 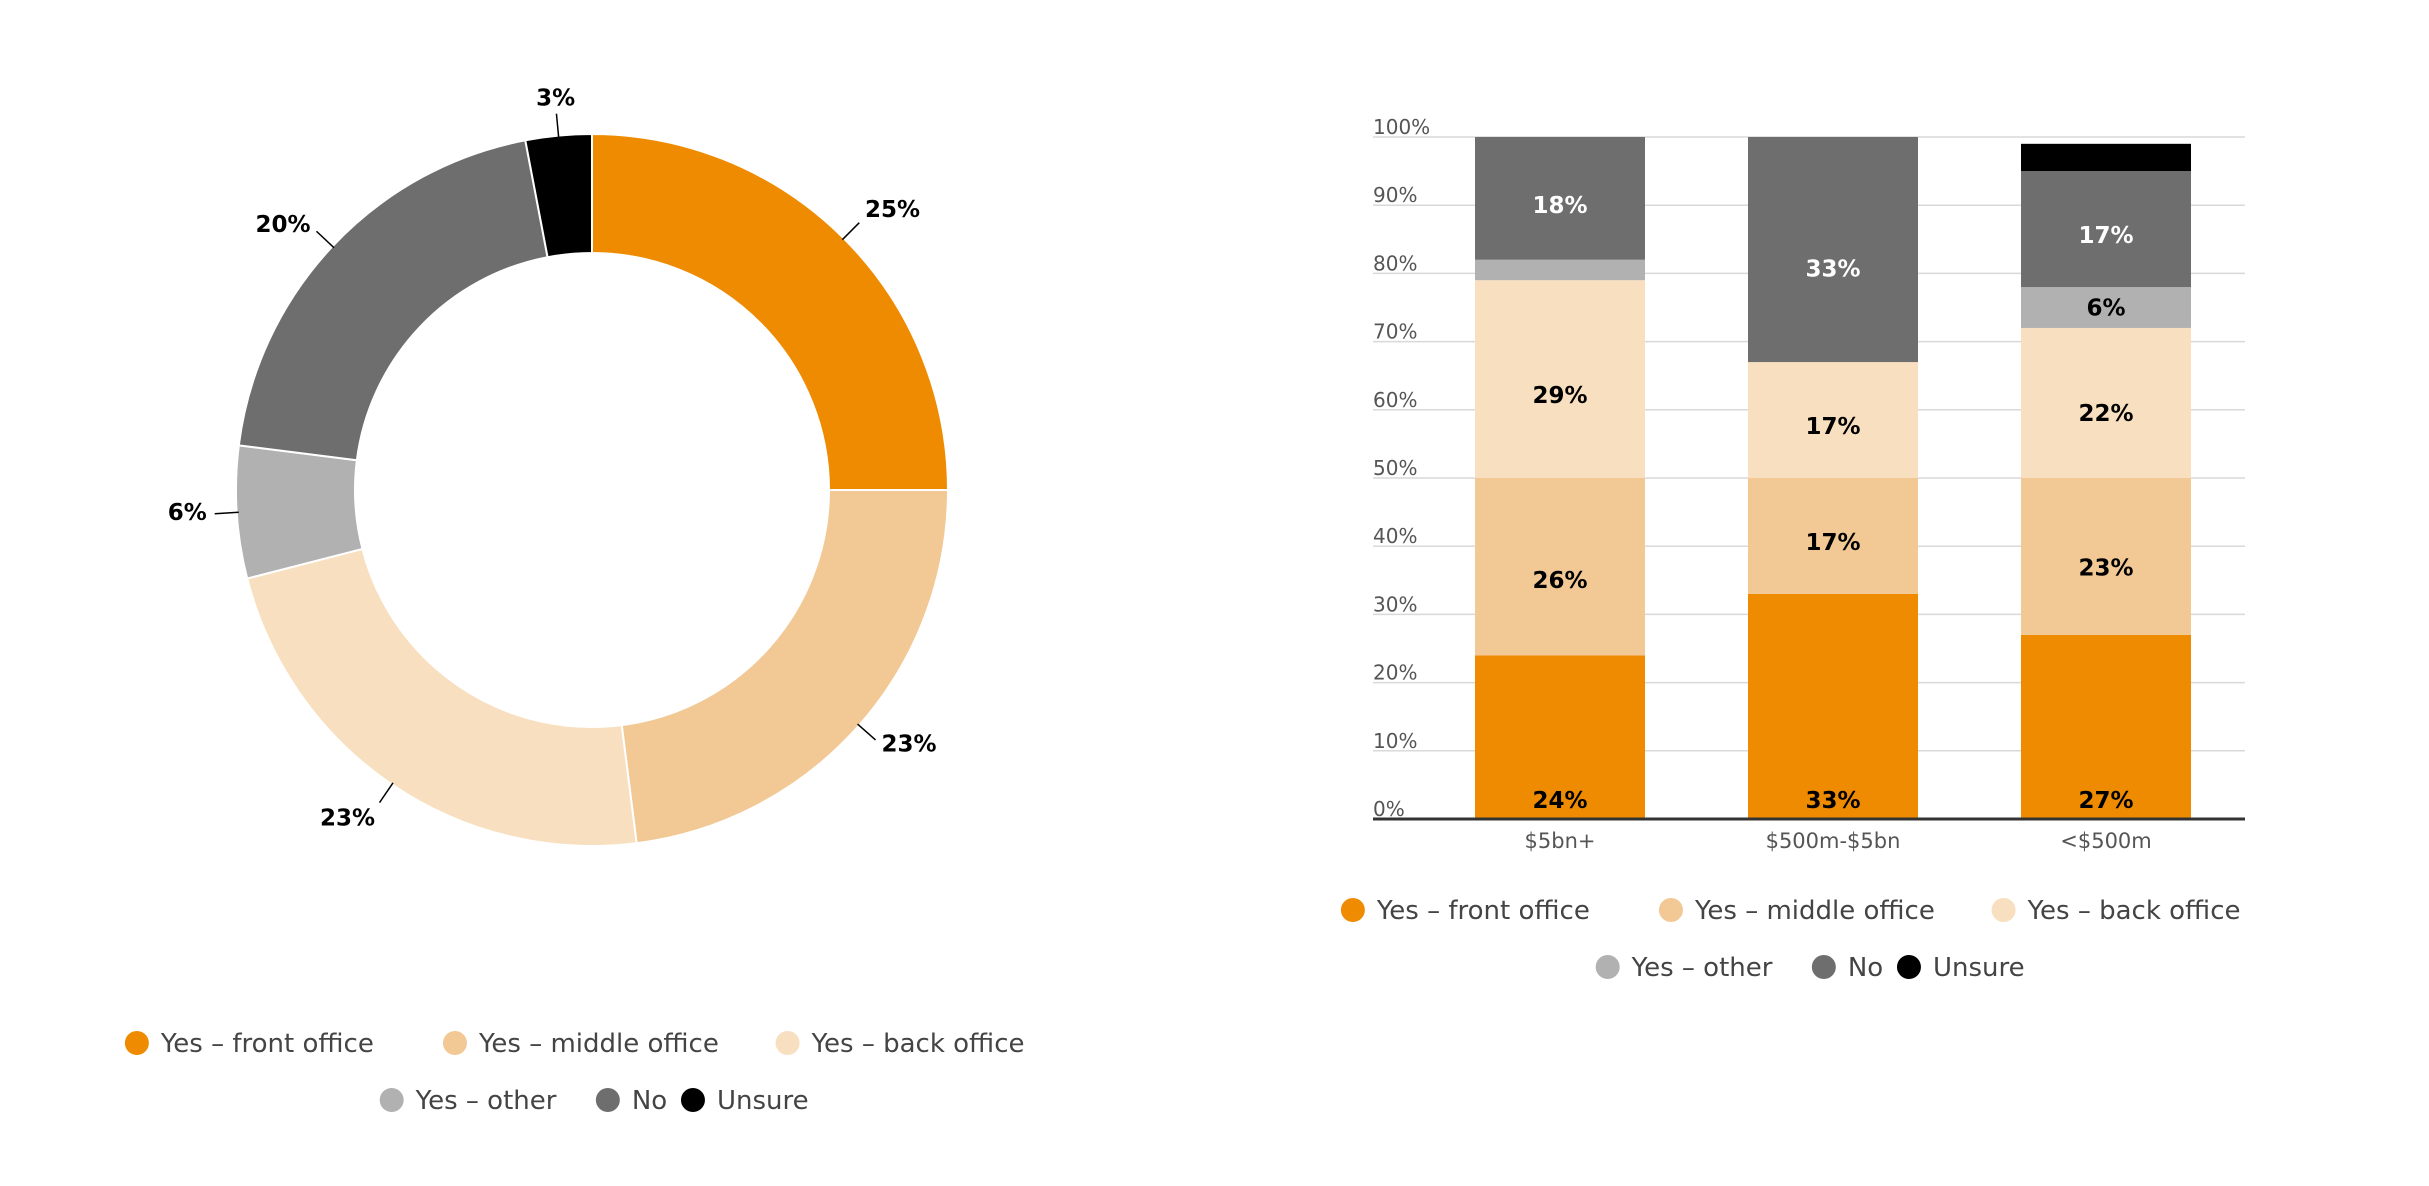 I want to click on bar-data-label: 23%, so click(x=2105, y=568).